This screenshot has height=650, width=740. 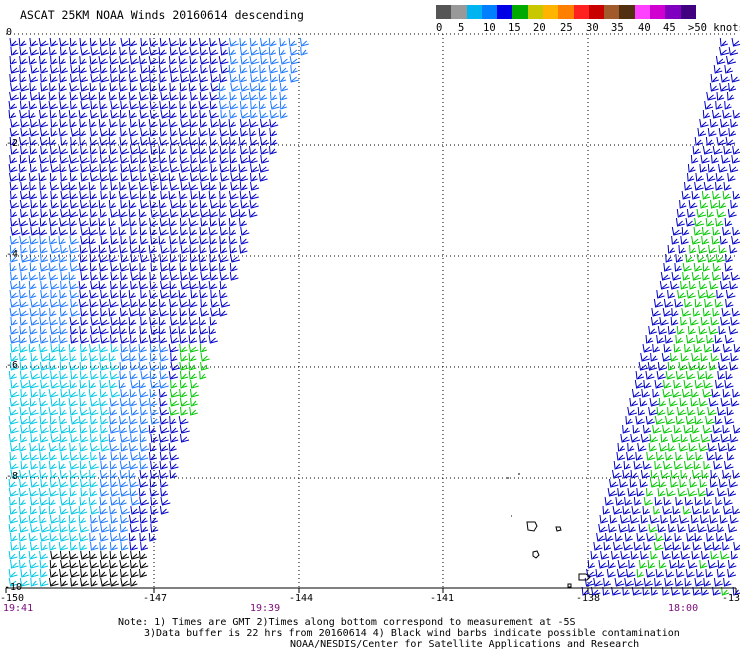 What do you see at coordinates (536, 554) in the screenshot?
I see `island` at bounding box center [536, 554].